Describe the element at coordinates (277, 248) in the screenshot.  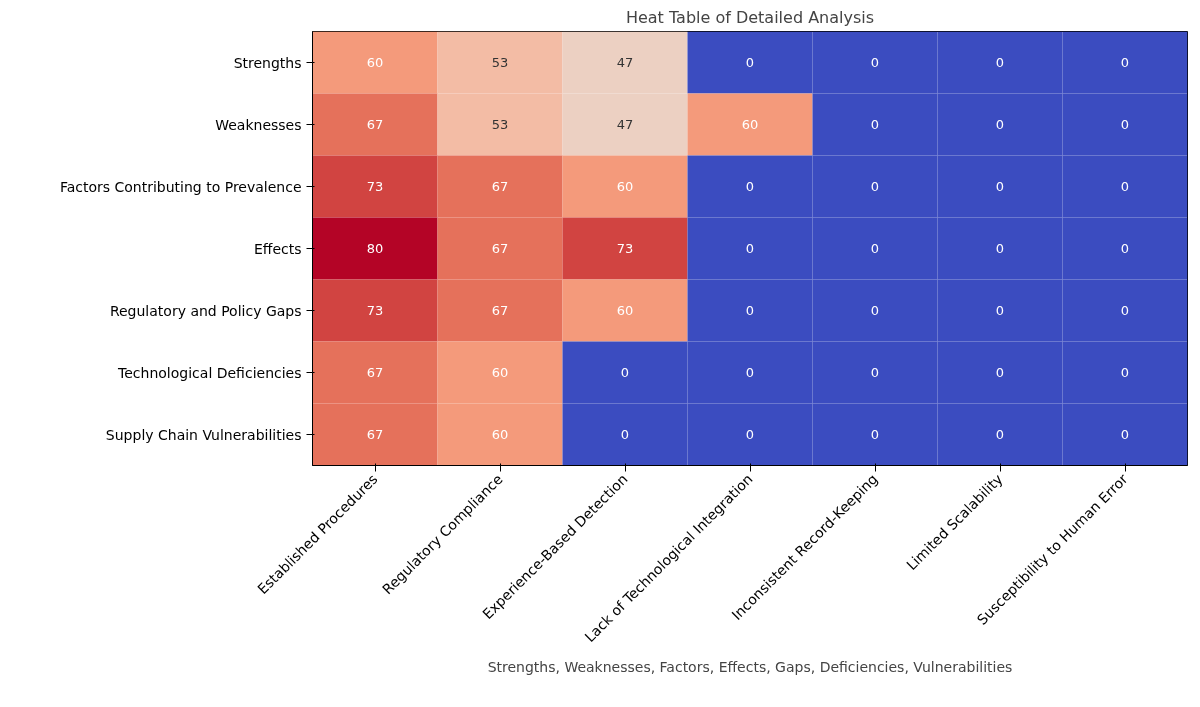
I see `y-tick-label: Effects` at that location.